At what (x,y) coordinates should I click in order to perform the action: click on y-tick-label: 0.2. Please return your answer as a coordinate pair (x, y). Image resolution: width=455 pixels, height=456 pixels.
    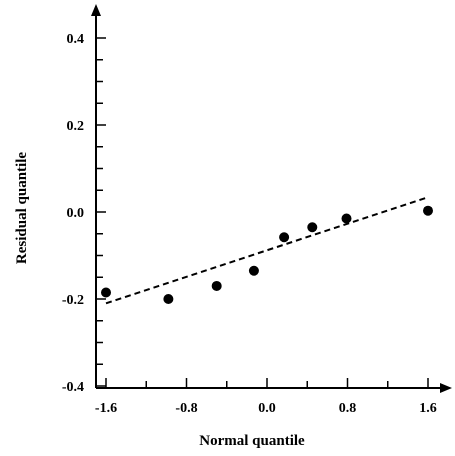
    Looking at the image, I should click on (76, 126).